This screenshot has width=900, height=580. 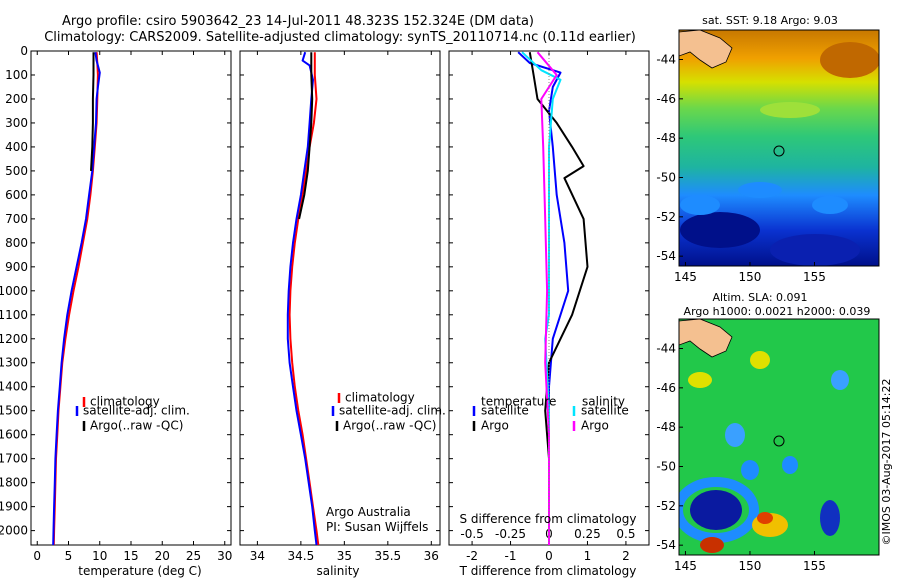 I want to click on sst-front-patch, so click(x=790, y=110).